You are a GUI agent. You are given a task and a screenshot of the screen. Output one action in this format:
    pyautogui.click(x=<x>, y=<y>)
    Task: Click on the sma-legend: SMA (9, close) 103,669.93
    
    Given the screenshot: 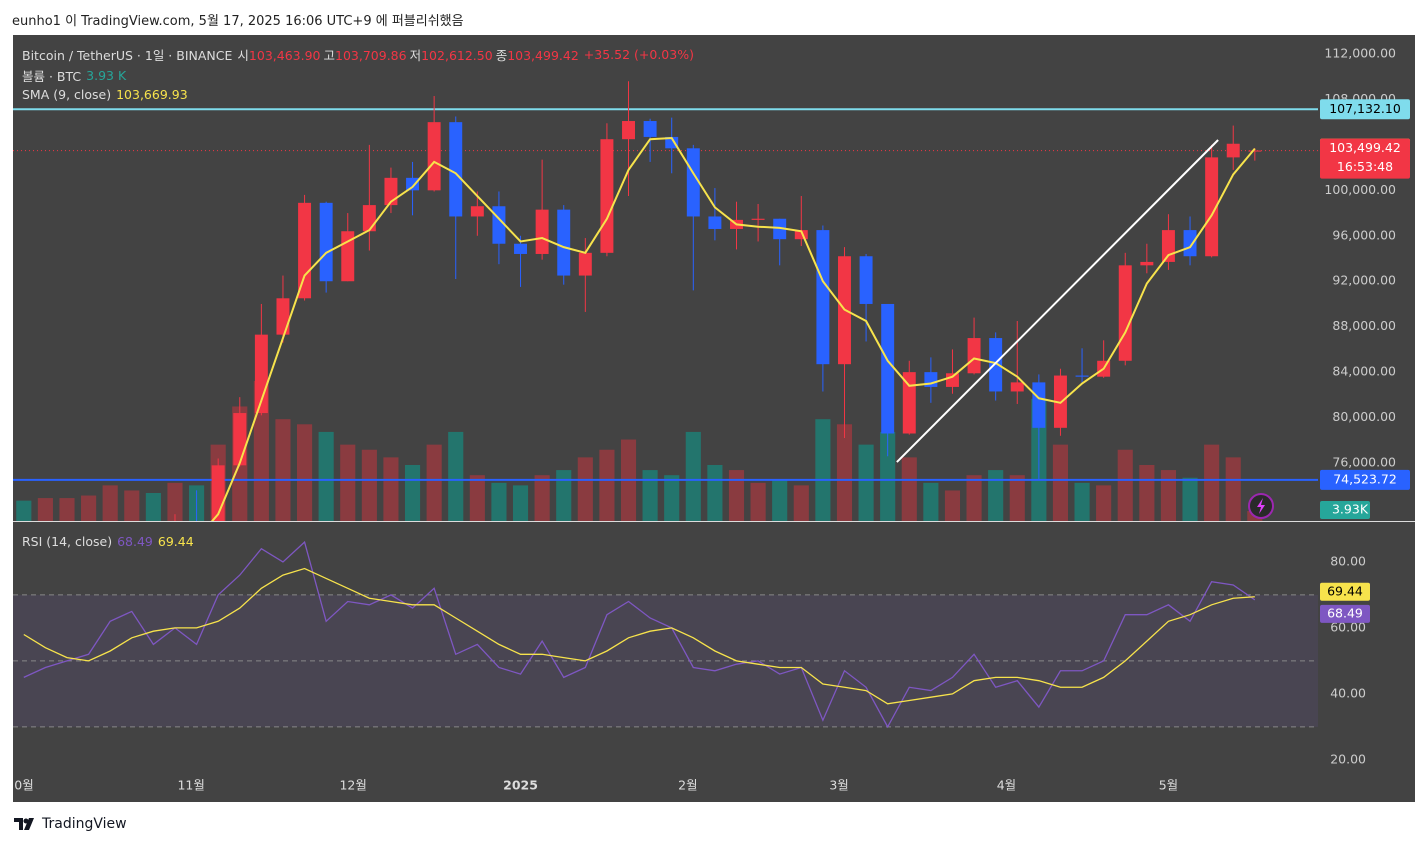 What is the action you would take?
    pyautogui.click(x=105, y=94)
    